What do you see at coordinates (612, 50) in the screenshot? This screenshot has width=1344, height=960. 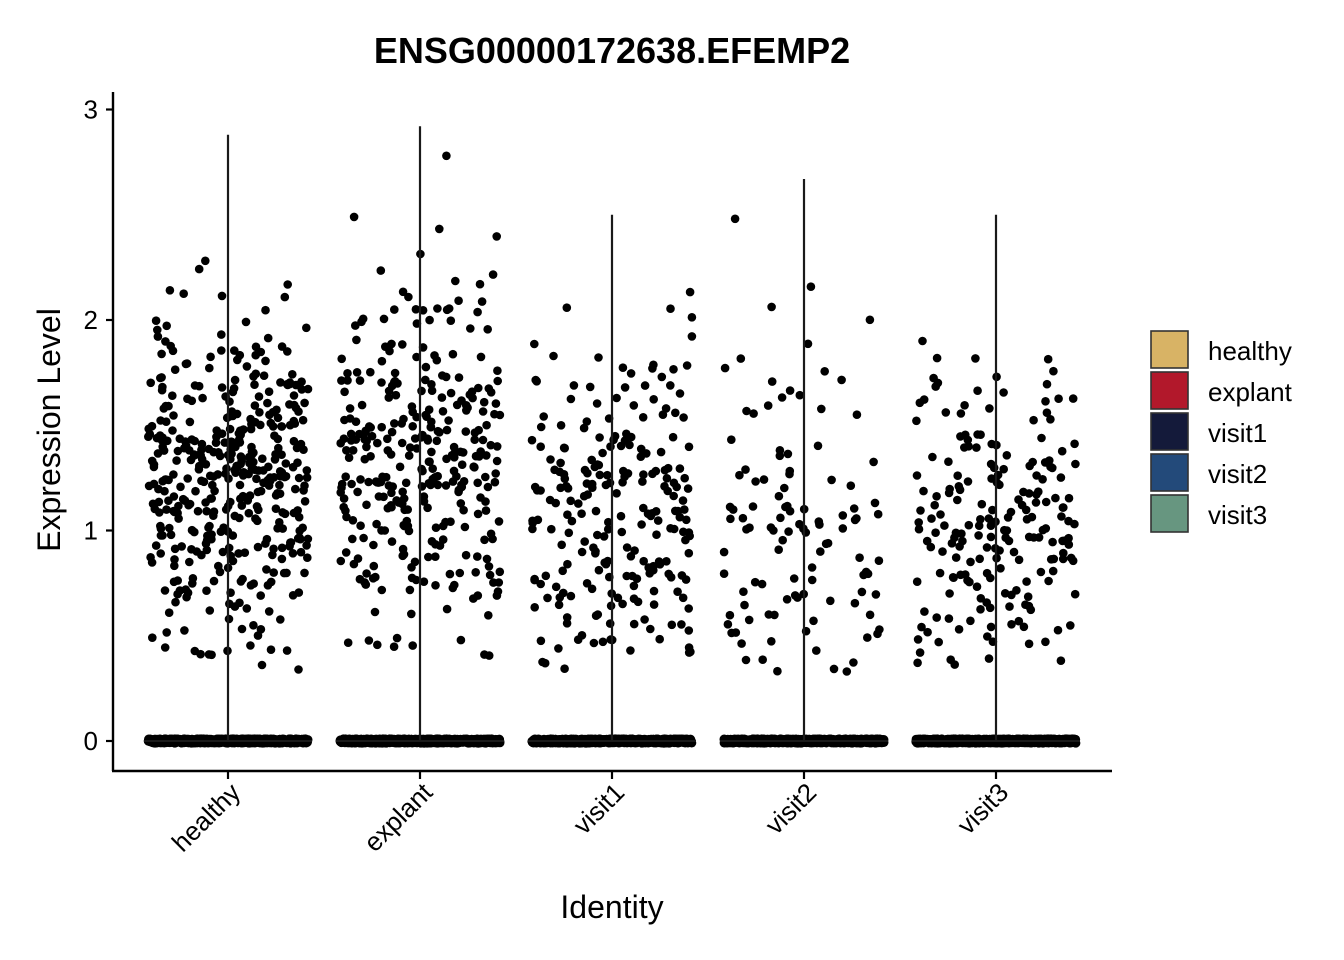 I see `chart-title: ENSG00000172638.EFEMP2` at bounding box center [612, 50].